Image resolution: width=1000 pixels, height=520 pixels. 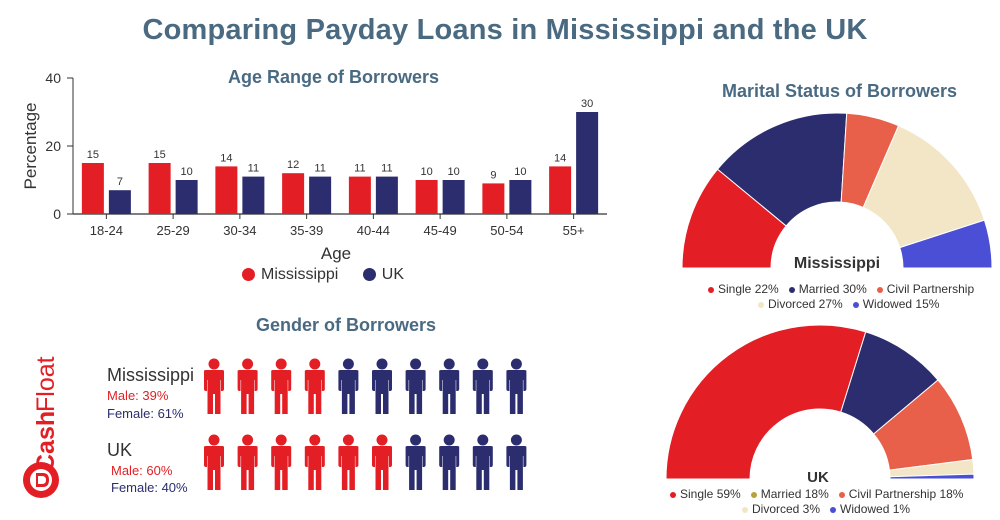 I want to click on bar-uk-55+, so click(x=587, y=163).